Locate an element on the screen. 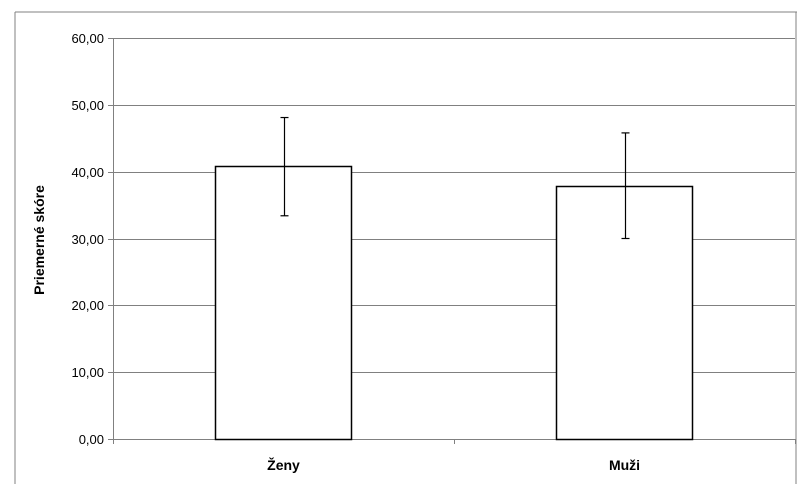  error-bars is located at coordinates (455, 178).